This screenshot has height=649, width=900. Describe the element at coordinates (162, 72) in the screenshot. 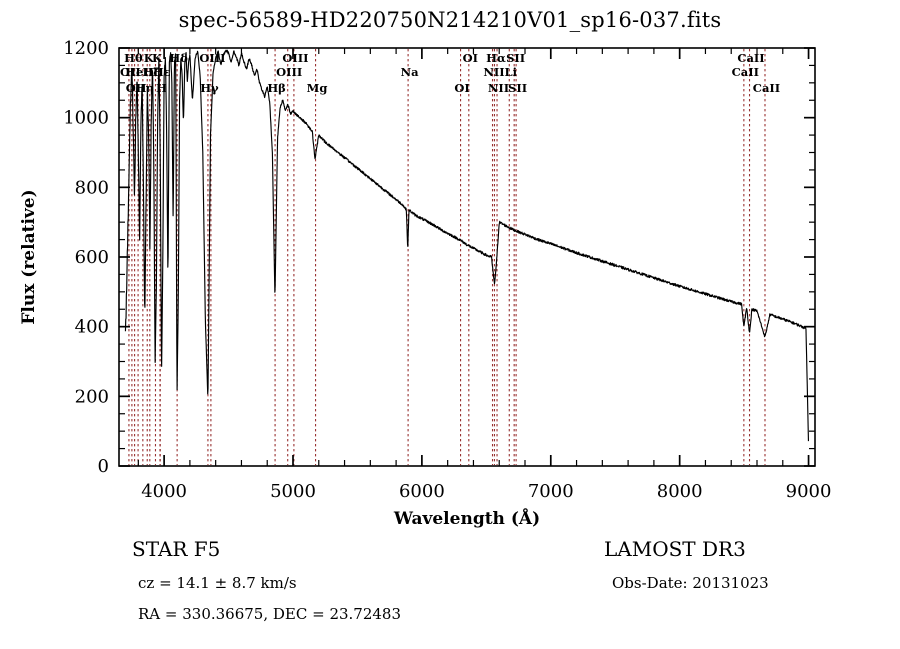

I see `marker-label-hε: Hε` at that location.